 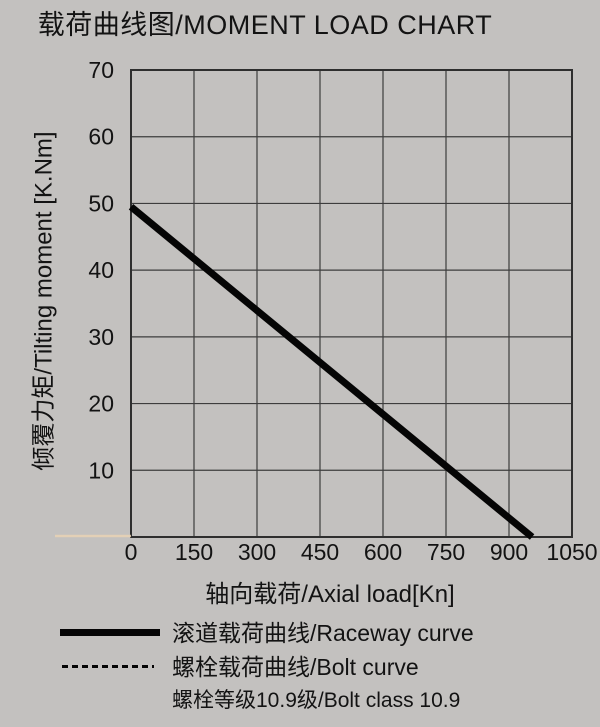 What do you see at coordinates (101, 404) in the screenshot?
I see `y-tick-label: 20` at bounding box center [101, 404].